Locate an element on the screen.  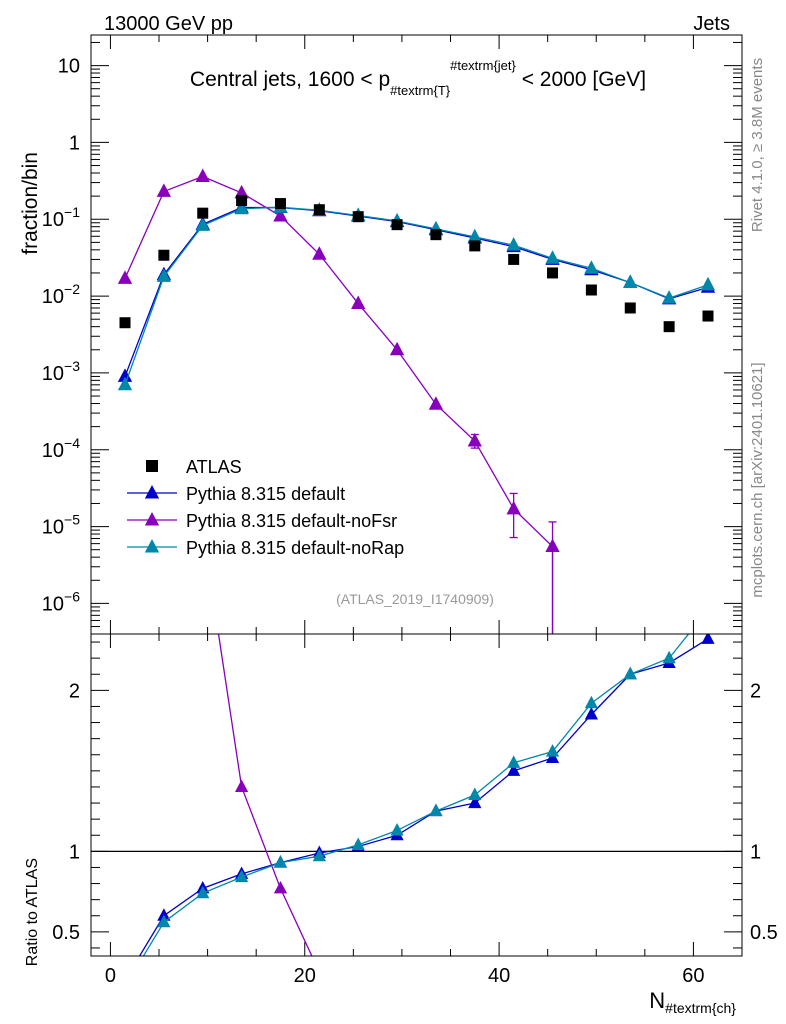
series-line-pythia-8-315-default-norap is located at coordinates (416, 296).